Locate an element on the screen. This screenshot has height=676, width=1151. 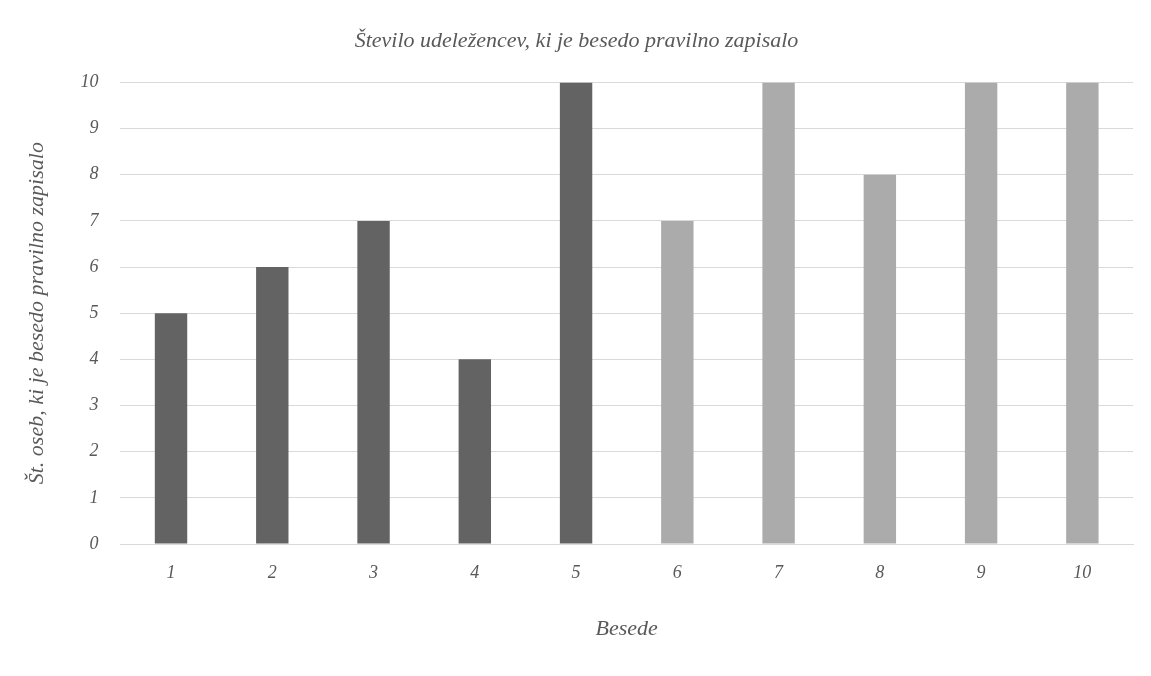
x-tick-label: 2 is located at coordinates (272, 571).